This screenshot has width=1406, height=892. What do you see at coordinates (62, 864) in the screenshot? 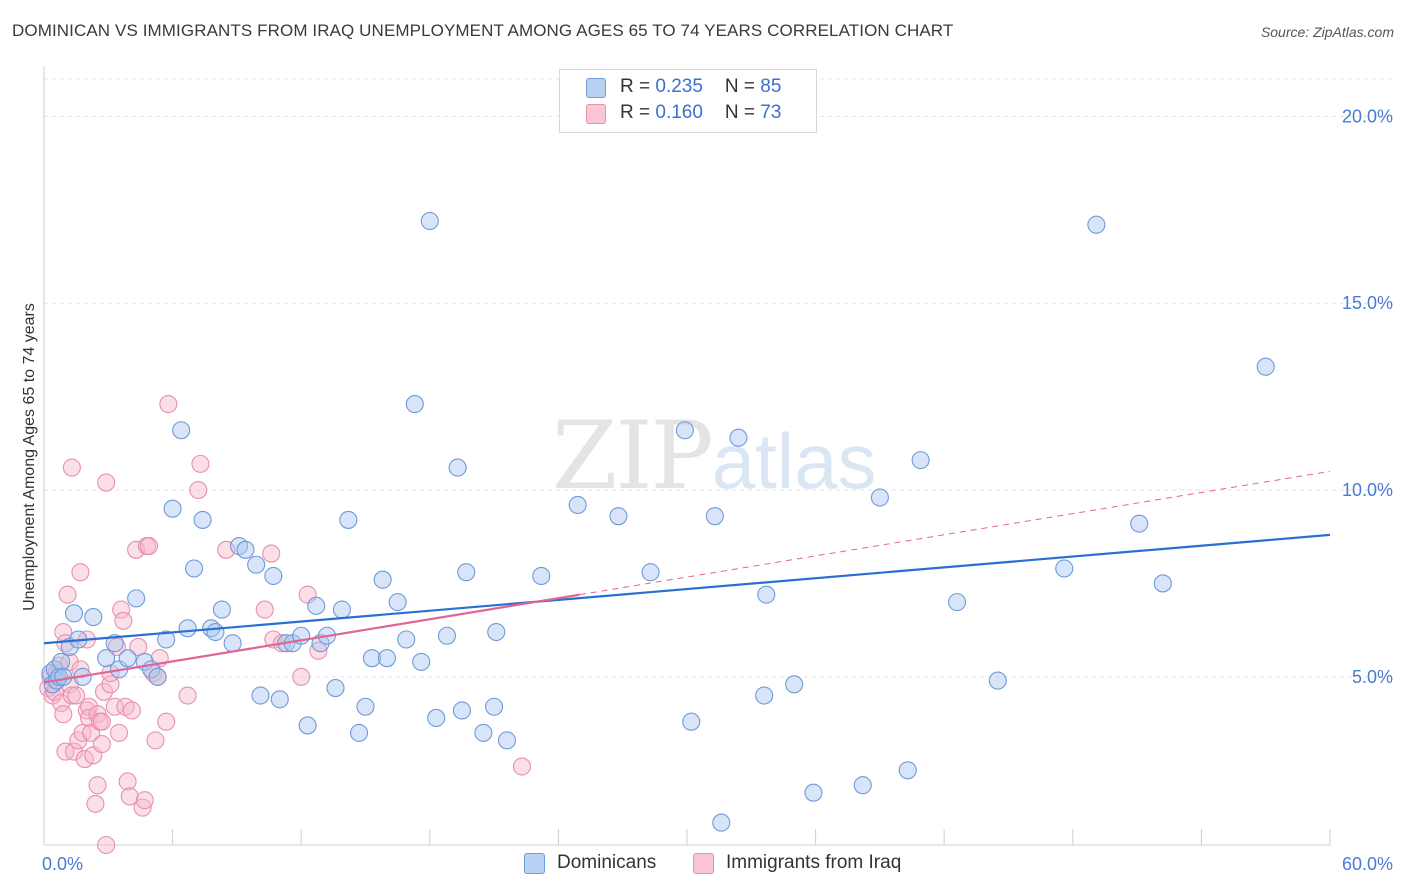
I see `x-tick-label: 0.0%` at bounding box center [62, 864].